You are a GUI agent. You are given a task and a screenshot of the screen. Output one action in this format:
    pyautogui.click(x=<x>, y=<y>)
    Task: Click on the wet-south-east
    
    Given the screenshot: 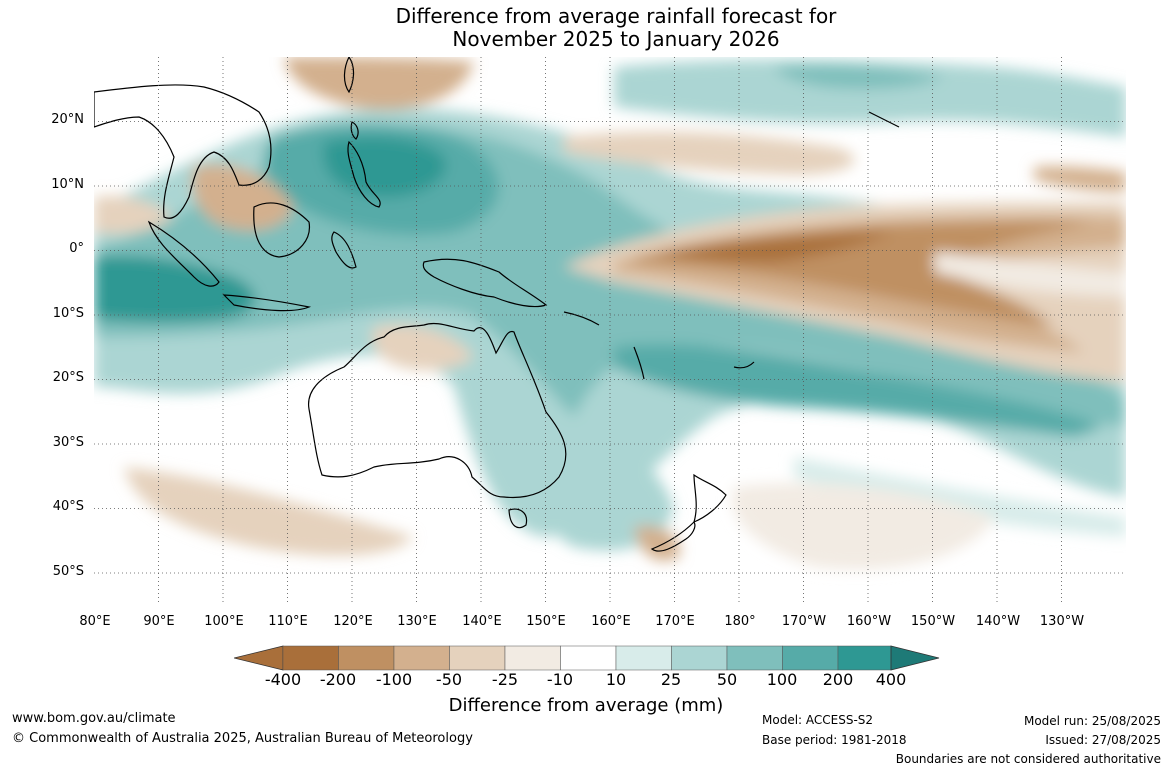 What is the action you would take?
    pyautogui.click(x=960, y=497)
    